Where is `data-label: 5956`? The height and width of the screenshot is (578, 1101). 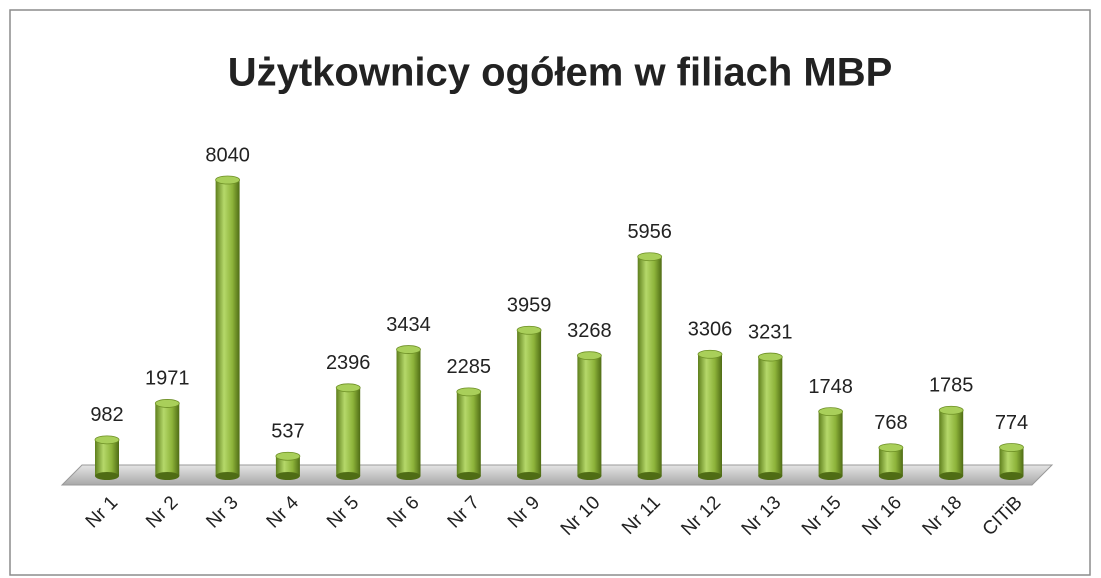 data-label: 5956 is located at coordinates (649, 232).